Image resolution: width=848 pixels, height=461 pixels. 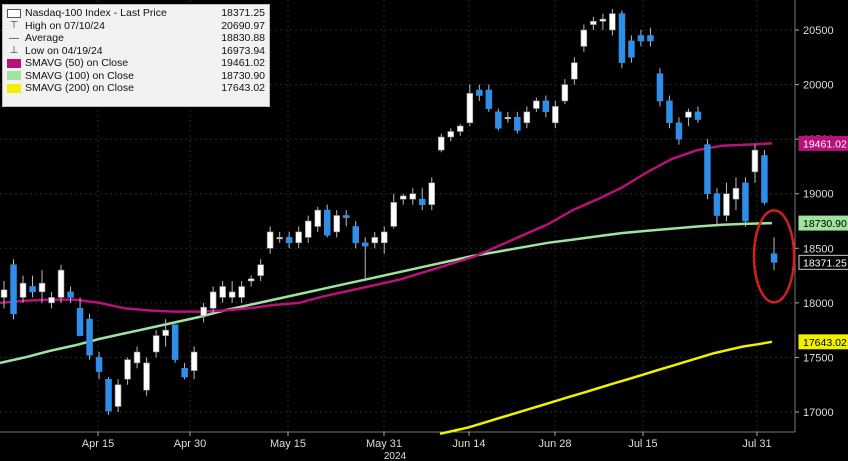 I want to click on legend-item: SMAVG (200) on Close 17643.02, so click(x=136, y=88).